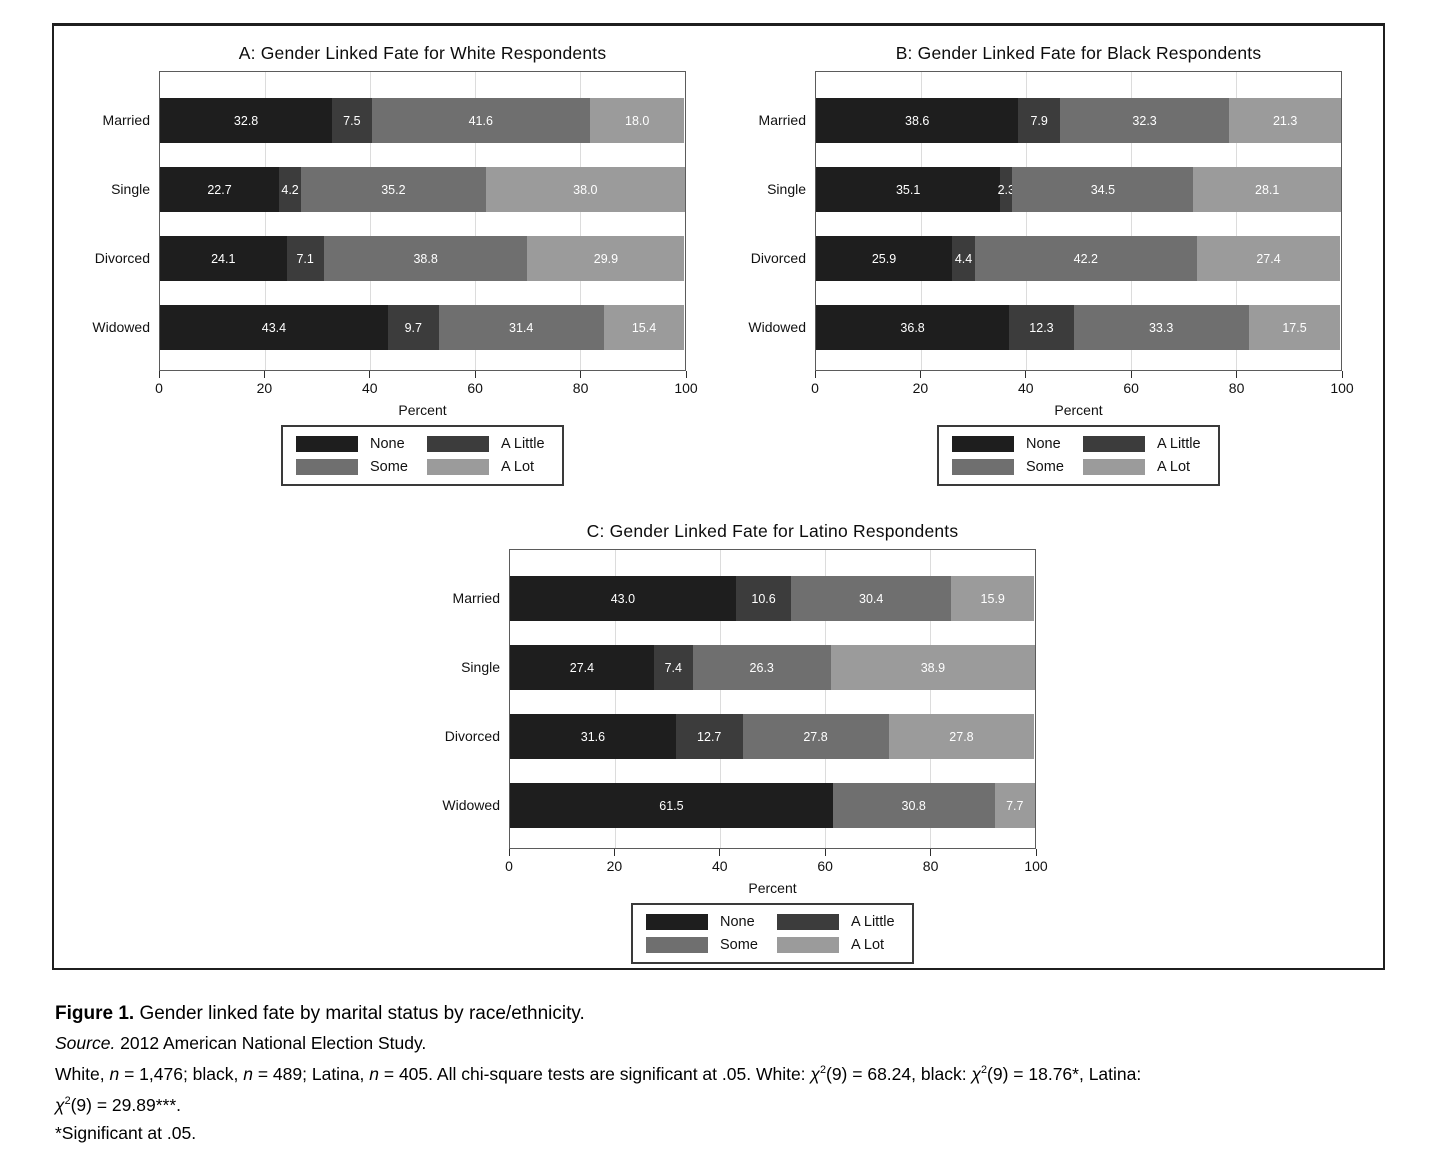  I want to click on bar-value-label: 28.1, so click(1267, 189).